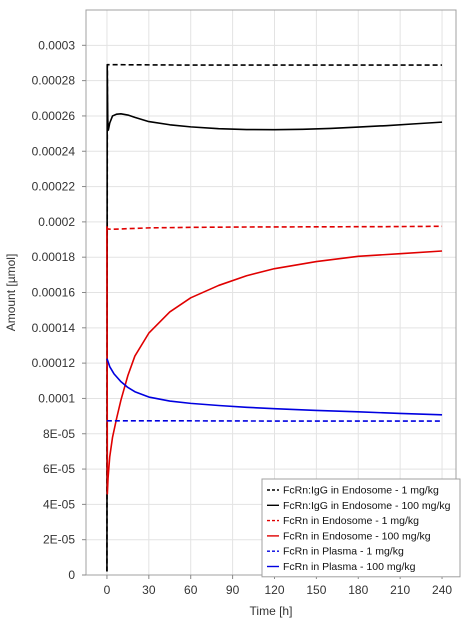 The width and height of the screenshot is (474, 623). Describe the element at coordinates (351, 521) in the screenshot. I see `legend-entry-3: FcRn in Endosome - 1 mg/kg` at that location.